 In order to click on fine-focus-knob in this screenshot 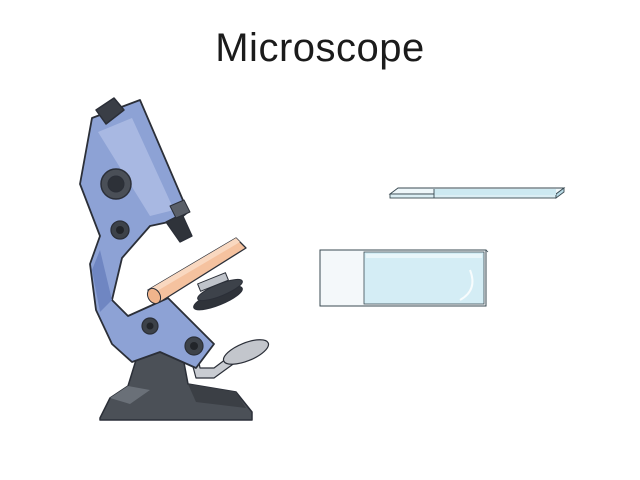, I will do `click(120, 230)`.